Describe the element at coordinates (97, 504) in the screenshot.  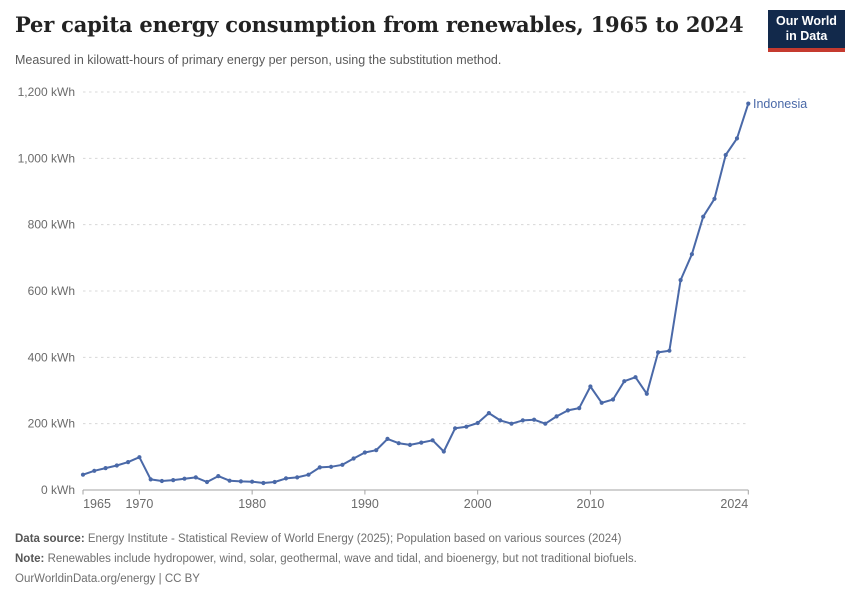
I see `x-tick-label: 1965` at that location.